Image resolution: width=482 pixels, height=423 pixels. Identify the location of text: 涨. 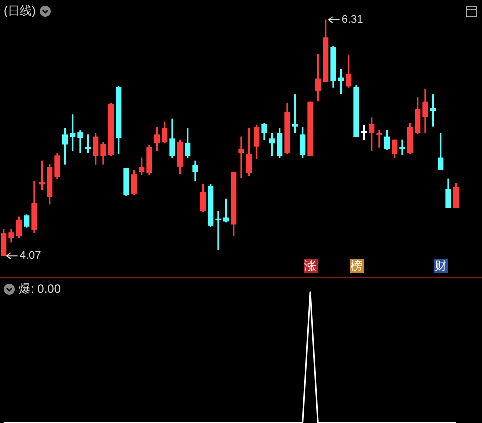
(311, 266).